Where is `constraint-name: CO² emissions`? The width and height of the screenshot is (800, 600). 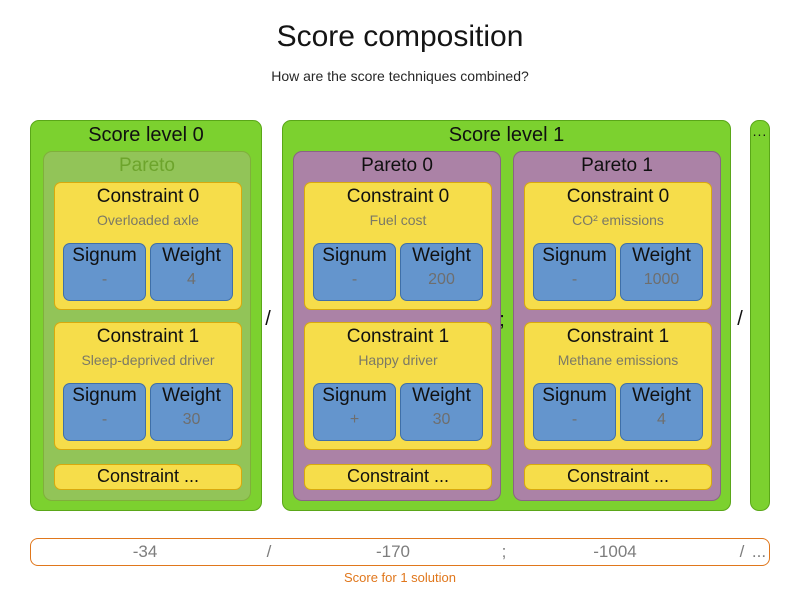
constraint-name: CO² emissions is located at coordinates (618, 220).